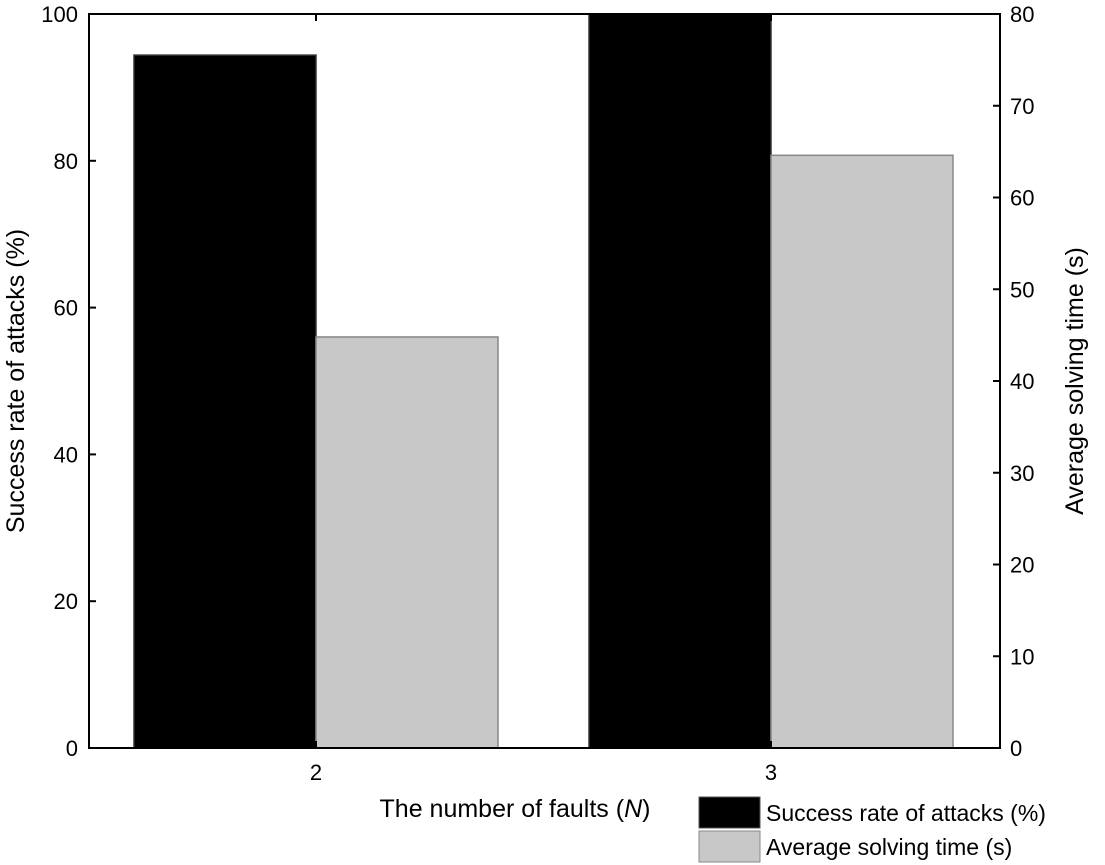  What do you see at coordinates (1022, 565) in the screenshot?
I see `right-y-tick-label: 20` at bounding box center [1022, 565].